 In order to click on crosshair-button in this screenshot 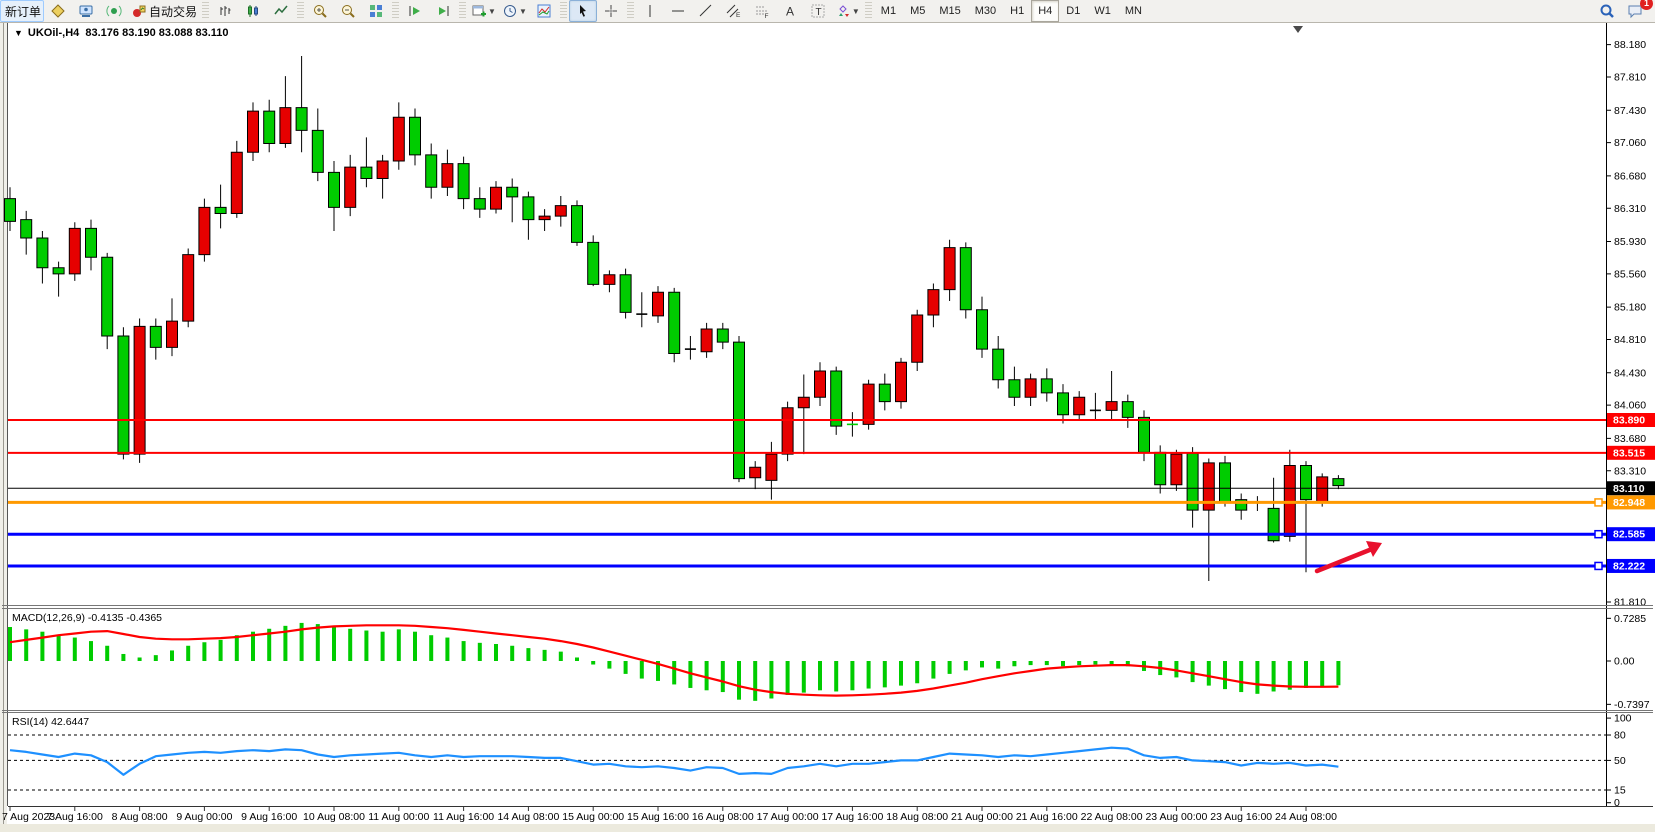, I will do `click(611, 11)`.